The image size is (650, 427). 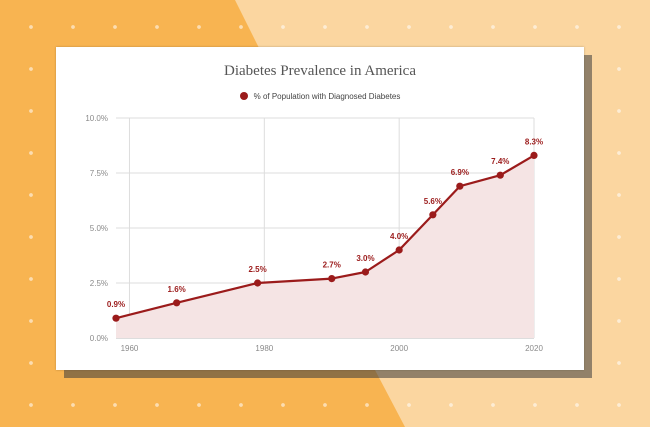 I want to click on chart-legend: % of Population with Diagnosed Diabetes, so click(x=320, y=96).